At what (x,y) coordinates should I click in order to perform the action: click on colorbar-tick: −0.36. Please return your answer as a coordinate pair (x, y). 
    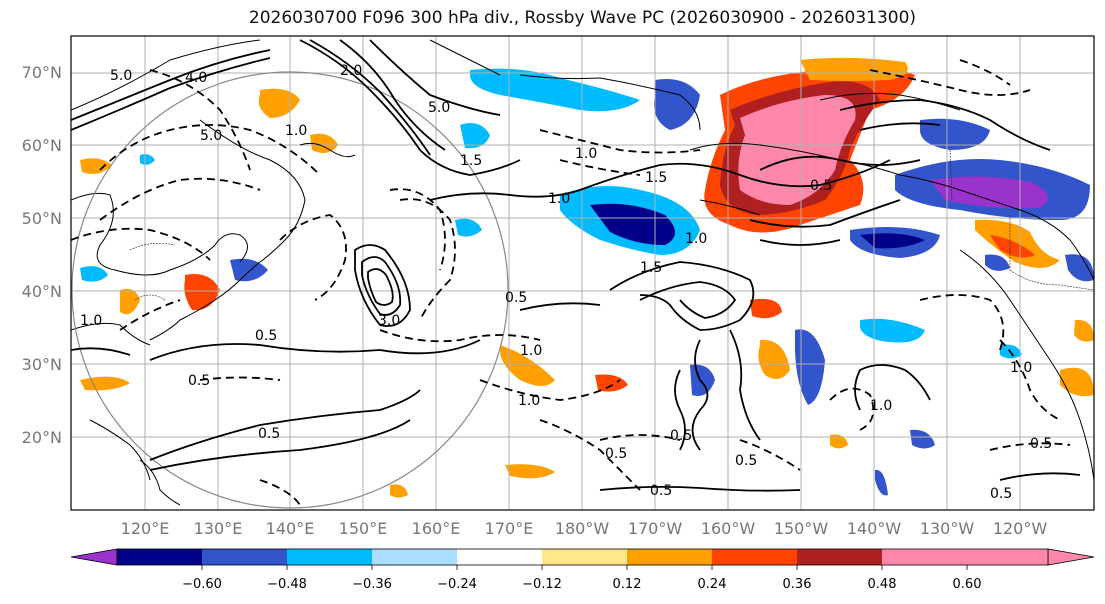
    Looking at the image, I should click on (372, 584).